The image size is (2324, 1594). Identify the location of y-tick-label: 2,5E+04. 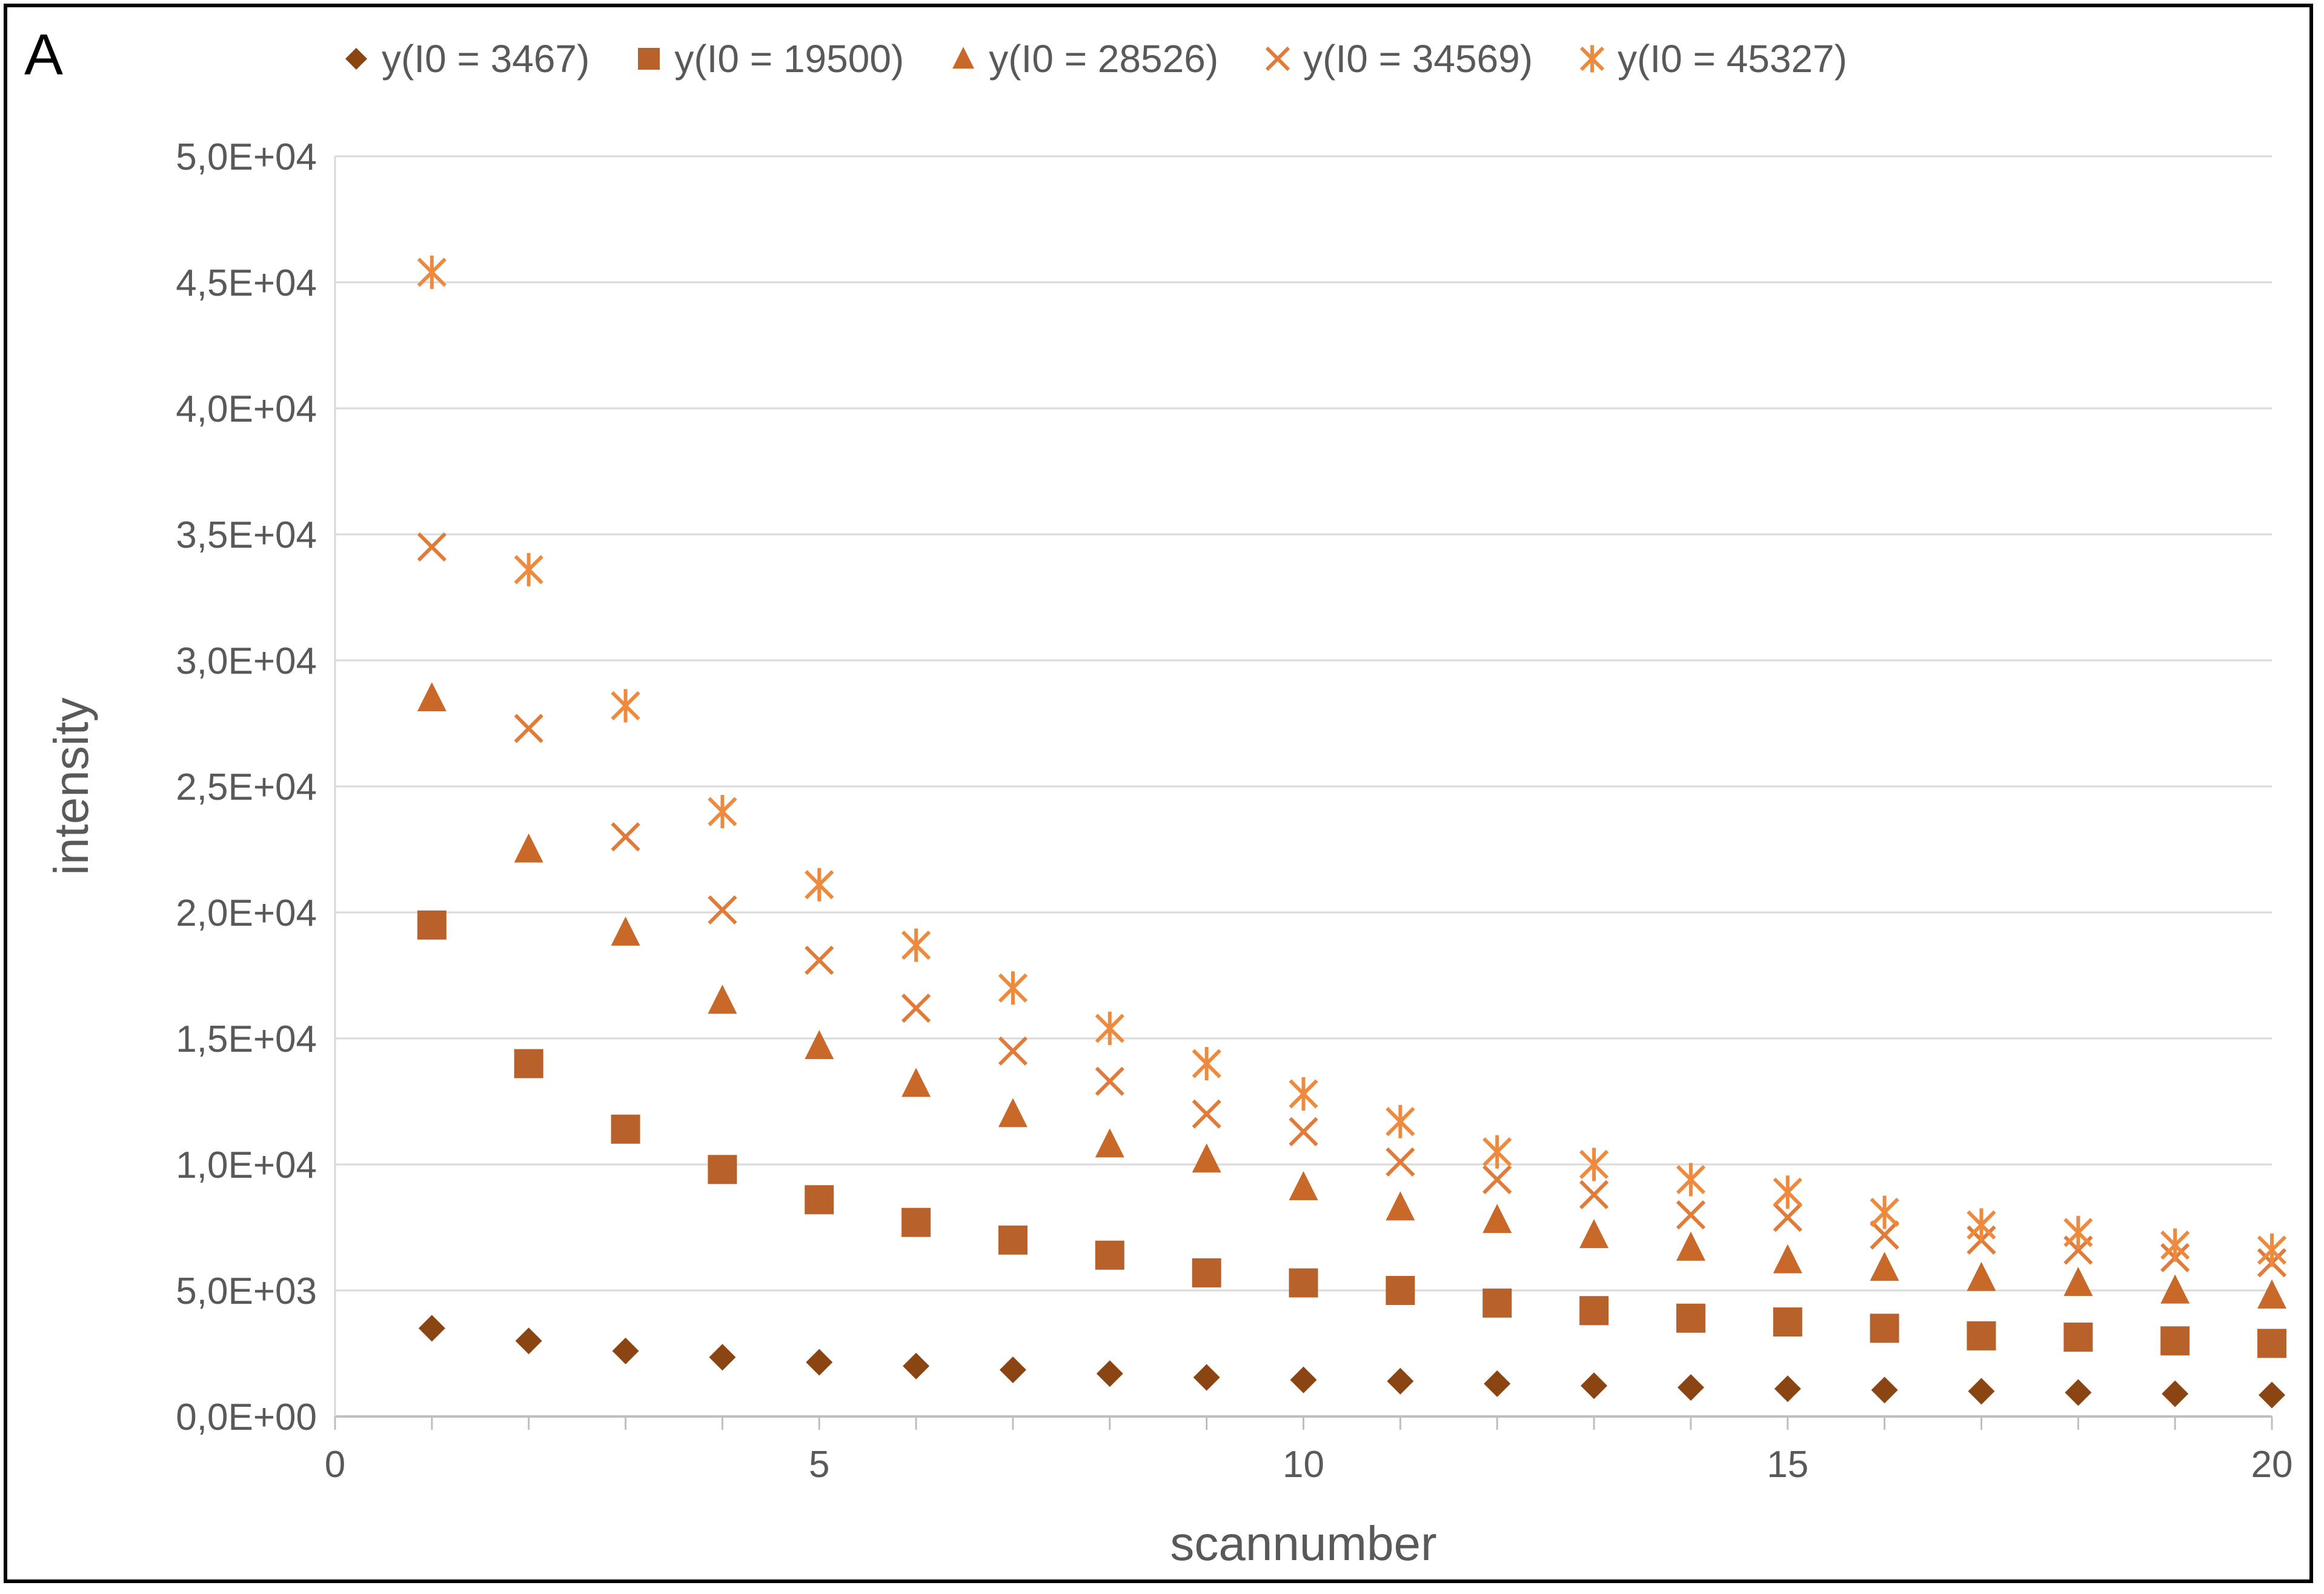
(247, 787).